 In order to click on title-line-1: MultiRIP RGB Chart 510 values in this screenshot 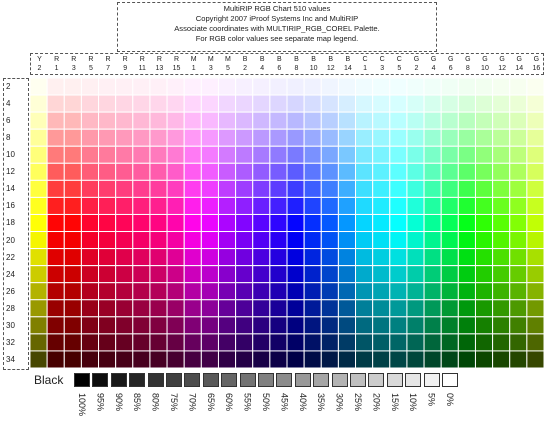, I will do `click(277, 8)`.